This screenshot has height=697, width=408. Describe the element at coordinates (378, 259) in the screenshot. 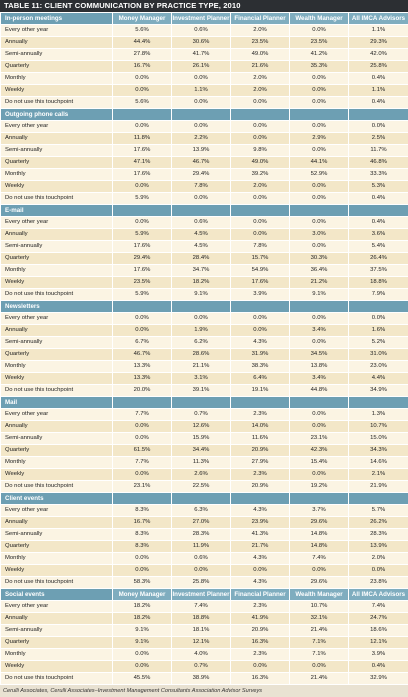

I see `value-cell: 26.4%` at that location.